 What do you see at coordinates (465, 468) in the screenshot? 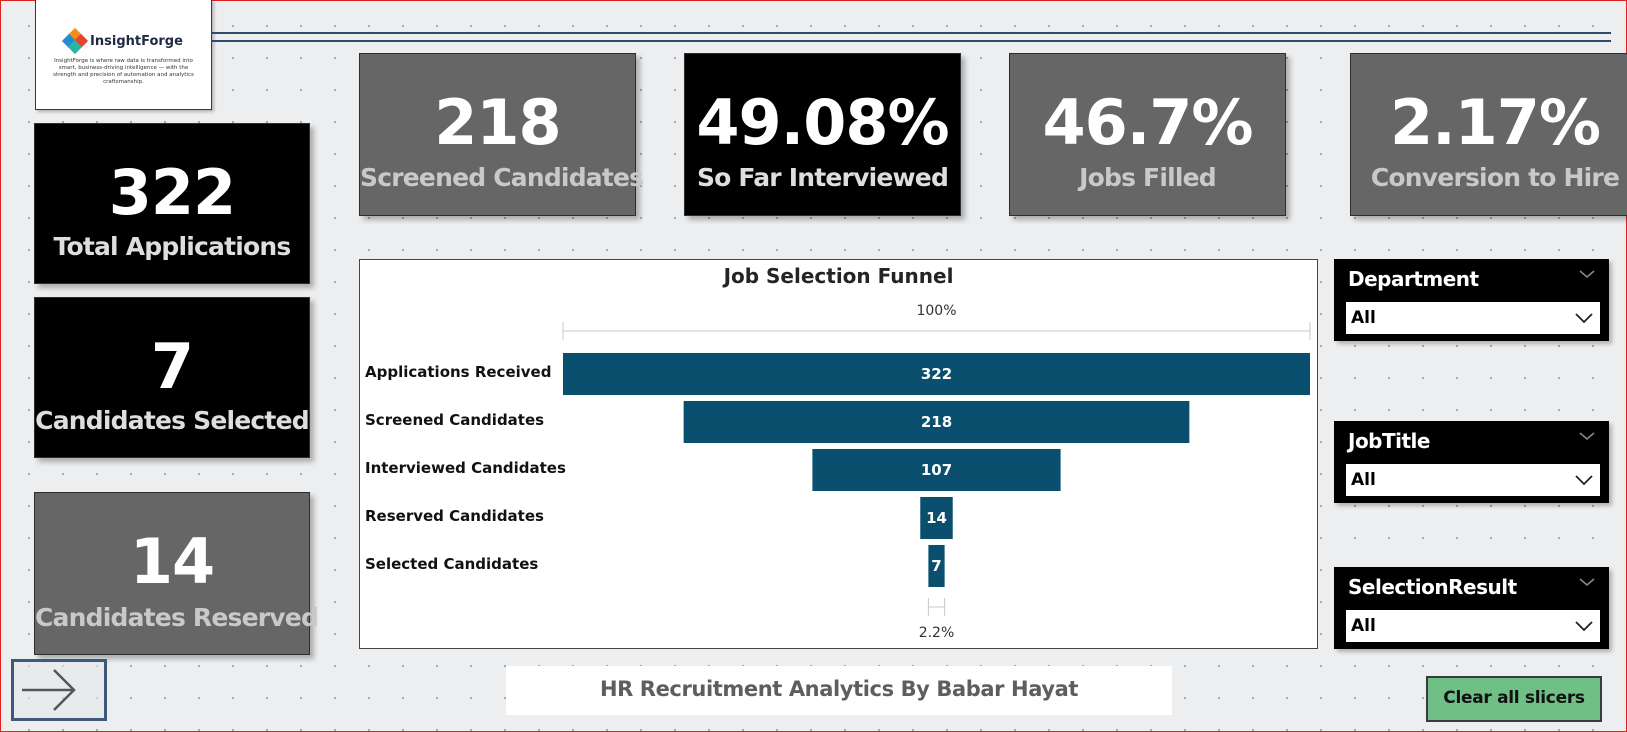
I see `category-label: Interviewed Candidates` at bounding box center [465, 468].